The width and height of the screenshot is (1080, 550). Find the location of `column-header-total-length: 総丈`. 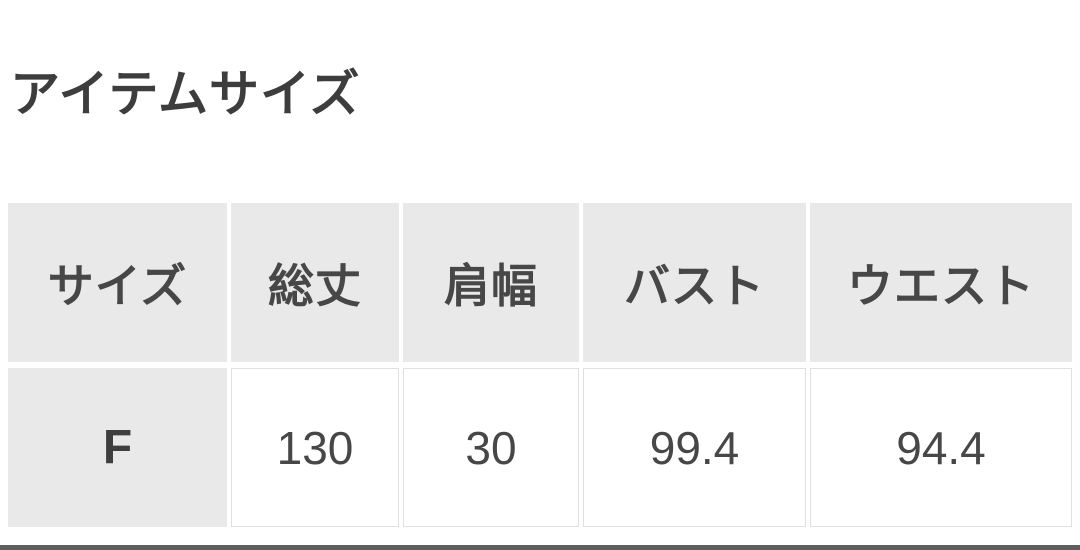

column-header-total-length: 総丈 is located at coordinates (315, 282).